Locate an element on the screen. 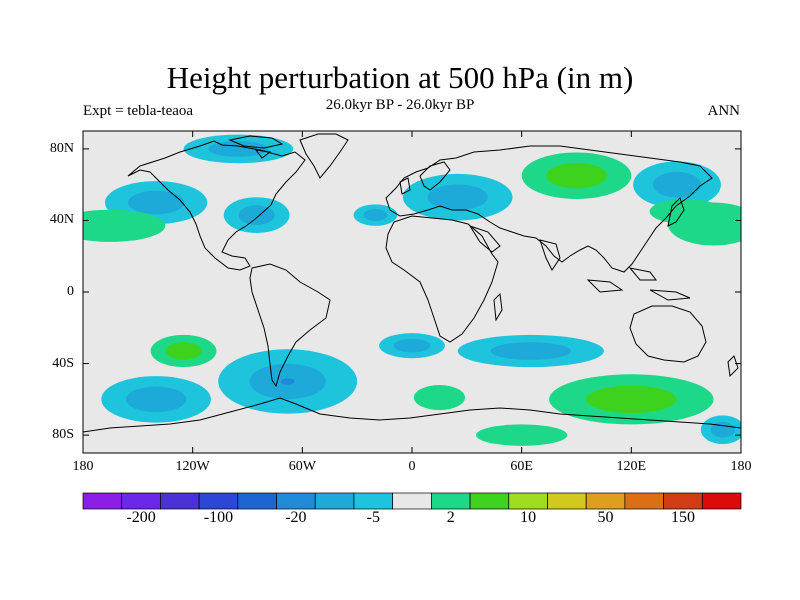  lat-tick-label: 80N is located at coordinates (61, 148).